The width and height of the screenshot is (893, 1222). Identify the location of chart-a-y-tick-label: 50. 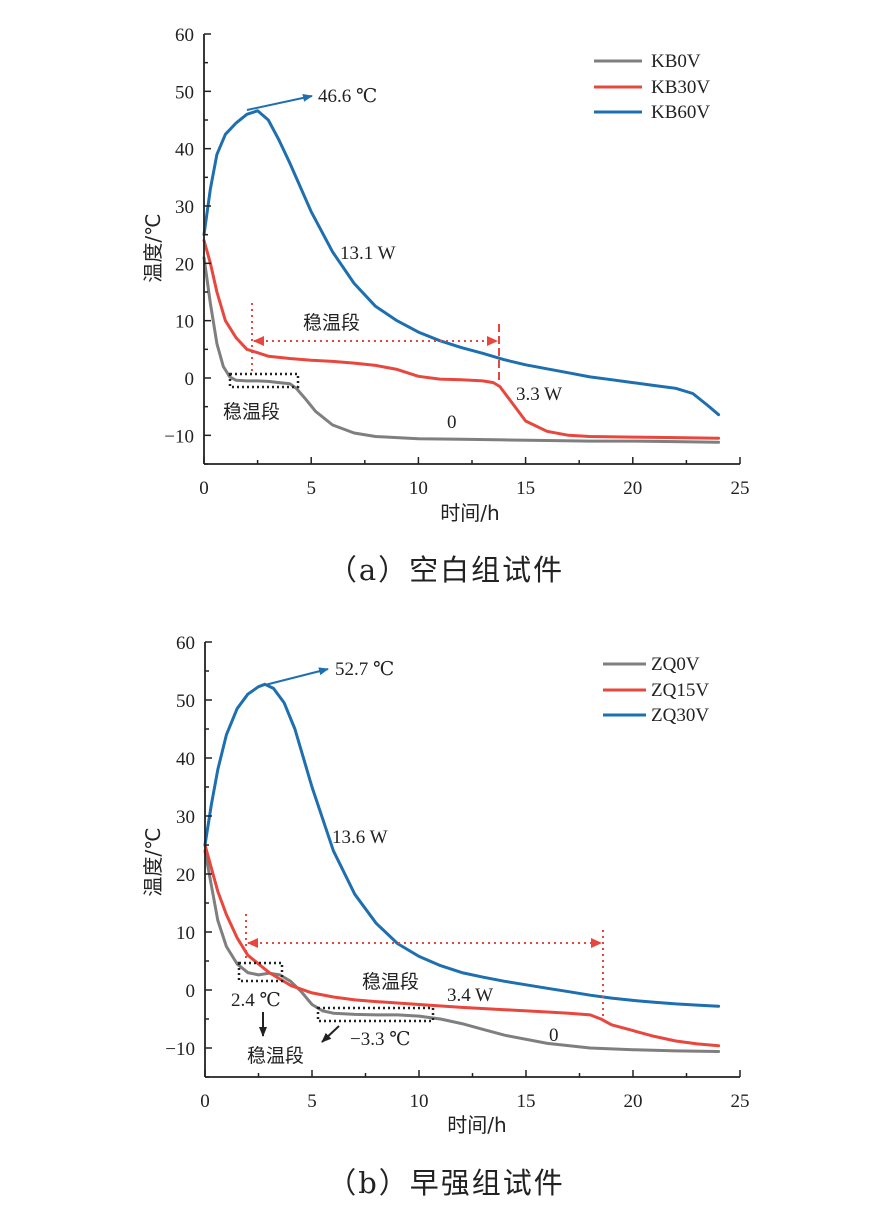
(184, 92).